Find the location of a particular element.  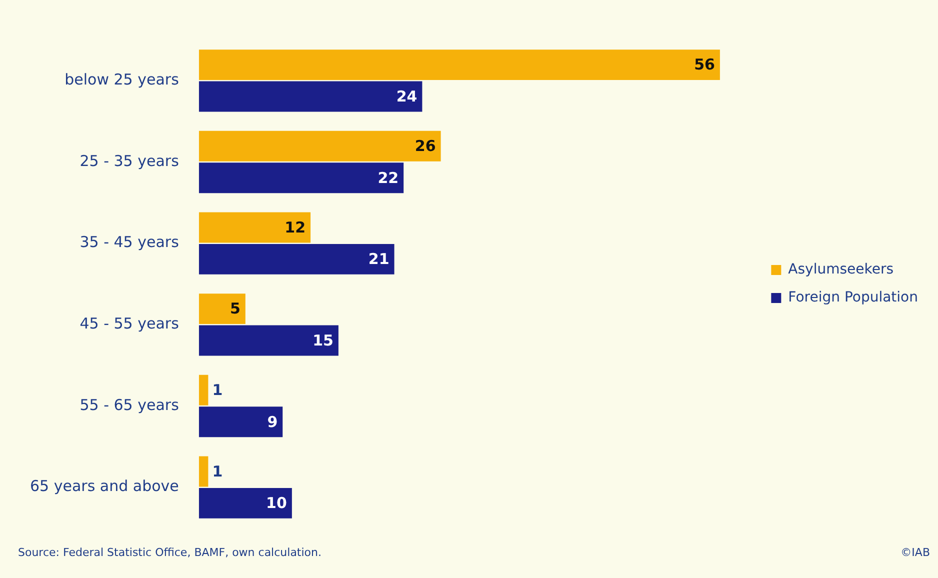

data-label: 12 is located at coordinates (295, 227).